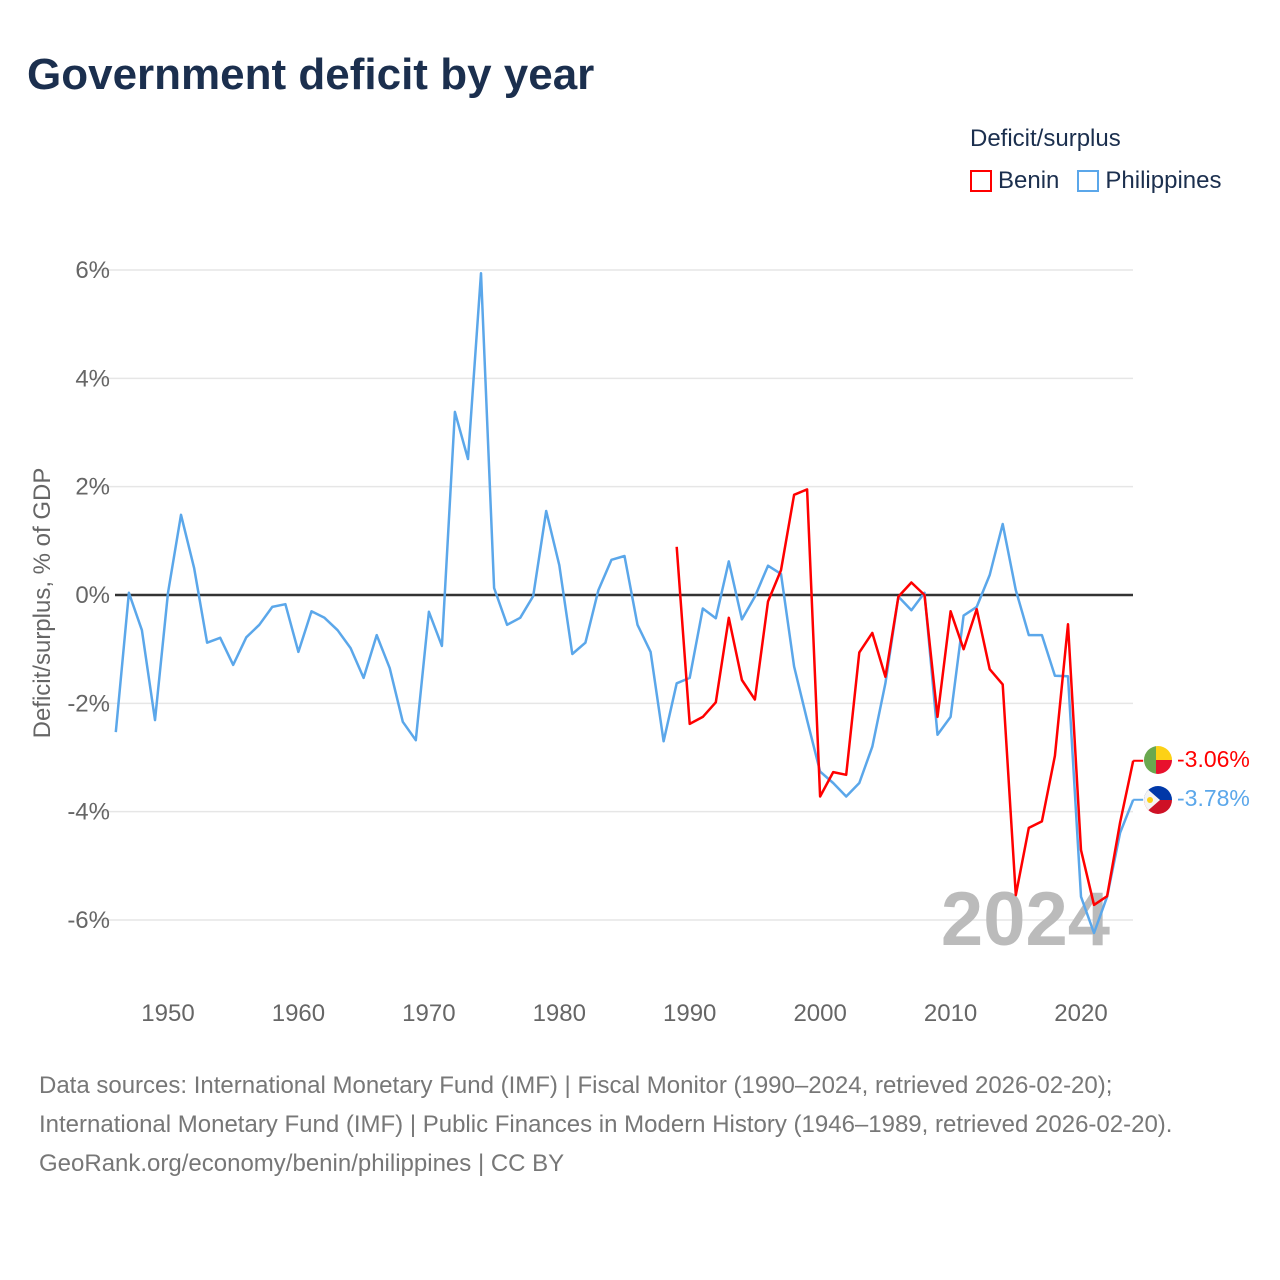 This screenshot has height=1280, width=1280. Describe the element at coordinates (92, 270) in the screenshot. I see `y-tick-label: 6%` at that location.